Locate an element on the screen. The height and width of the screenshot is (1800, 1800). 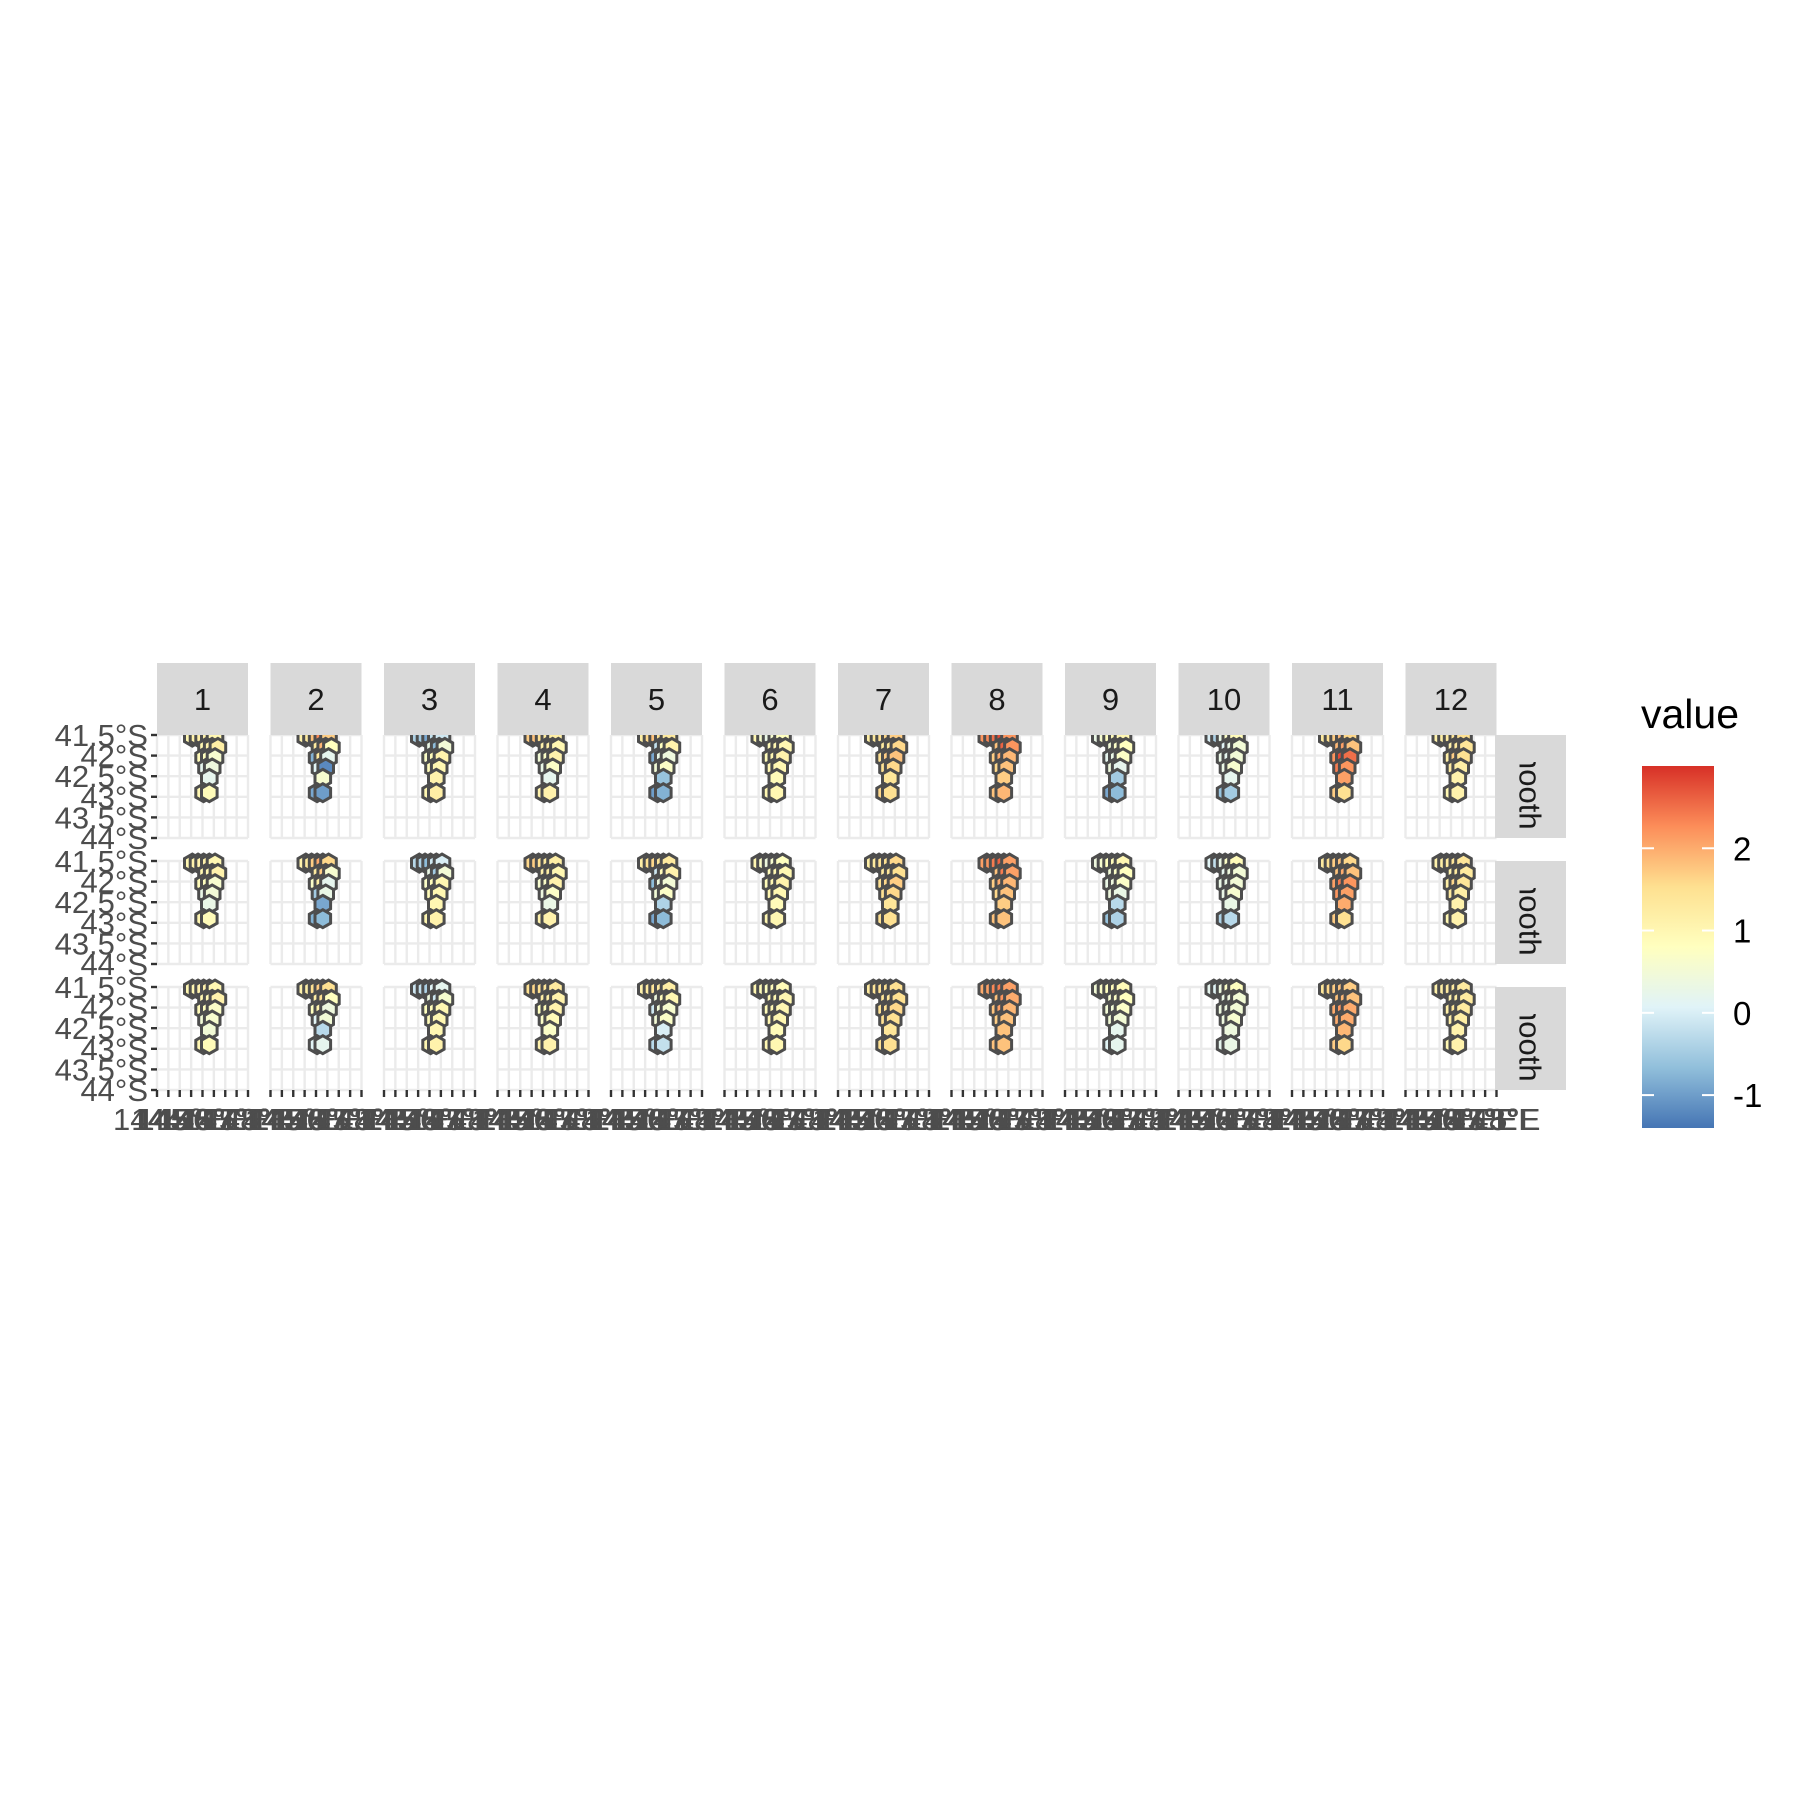
facet-strip-1: 1 is located at coordinates (202, 699).